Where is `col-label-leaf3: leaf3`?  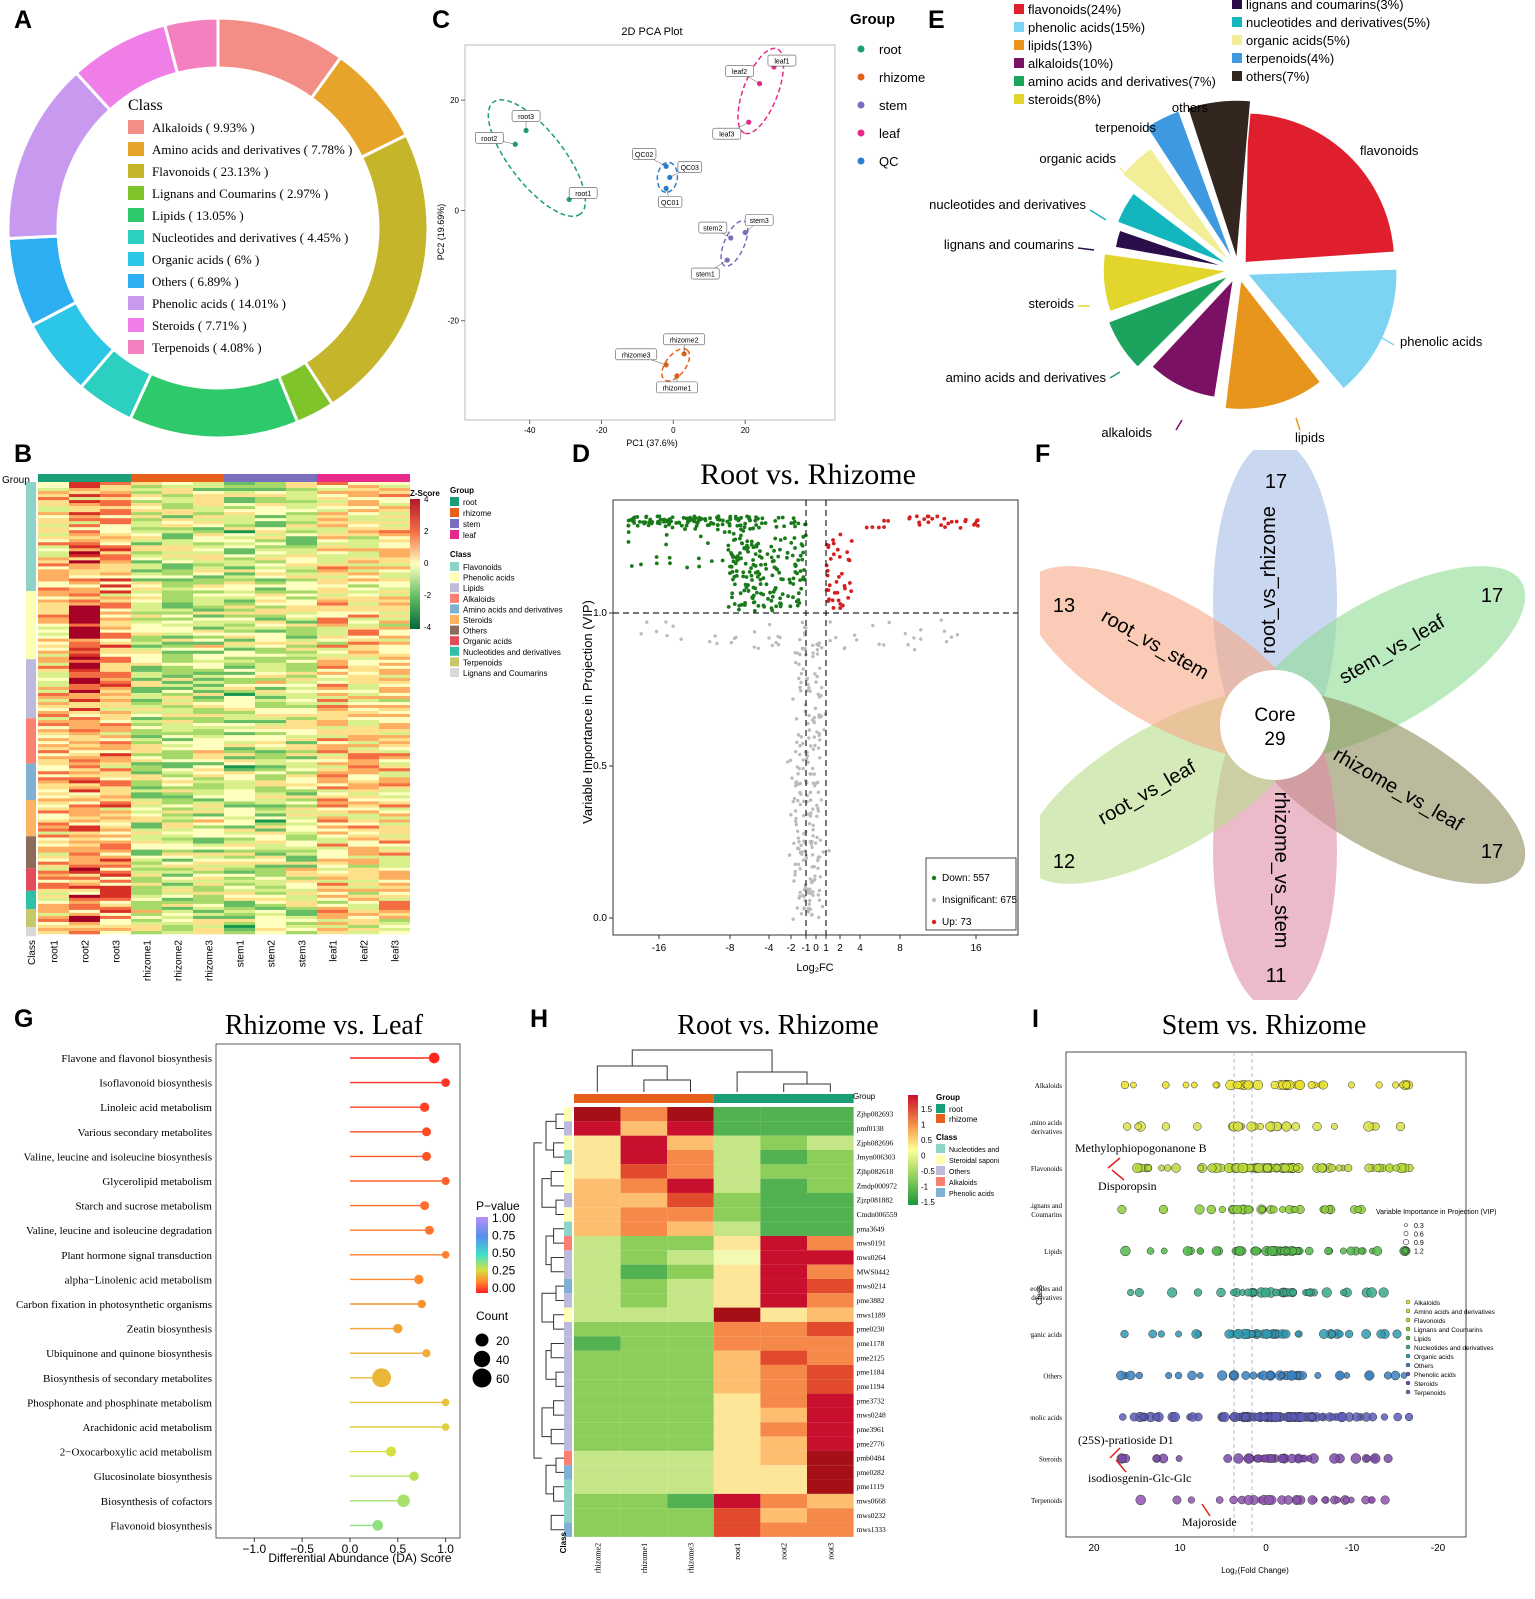 col-label-leaf3: leaf3 is located at coordinates (396, 951).